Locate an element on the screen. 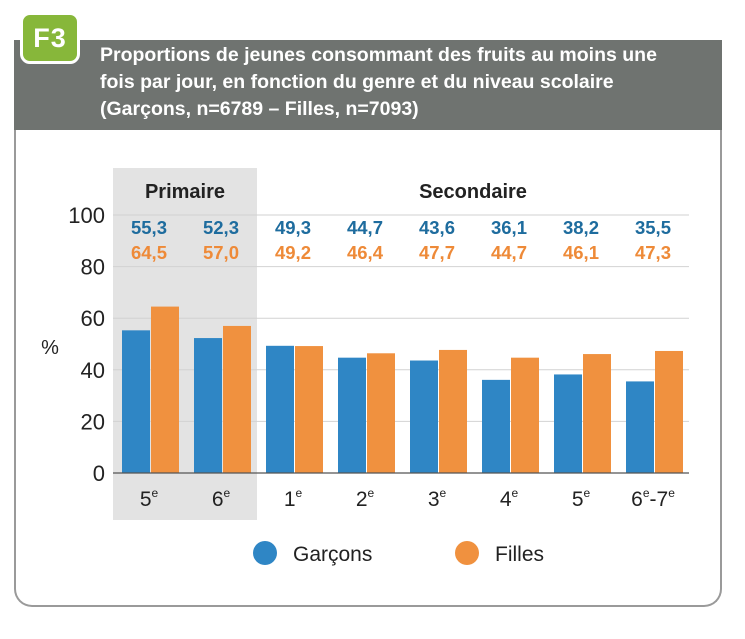  x-tick-base: 2 is located at coordinates (362, 499).